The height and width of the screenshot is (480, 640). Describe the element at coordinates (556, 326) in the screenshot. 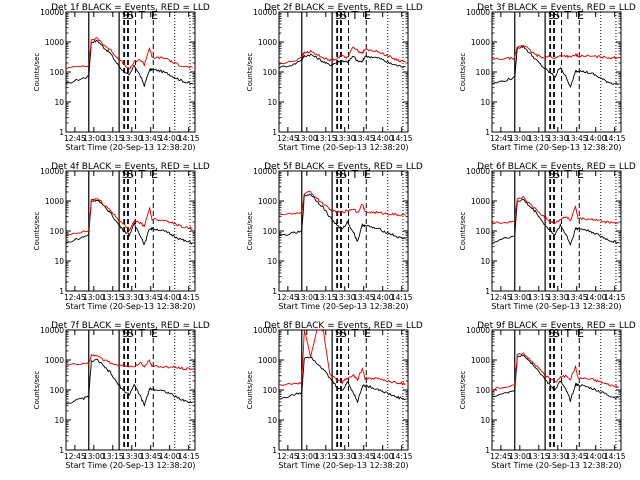

I see `chart-title: Det 9f BLACK = Events, RED = LLD` at that location.